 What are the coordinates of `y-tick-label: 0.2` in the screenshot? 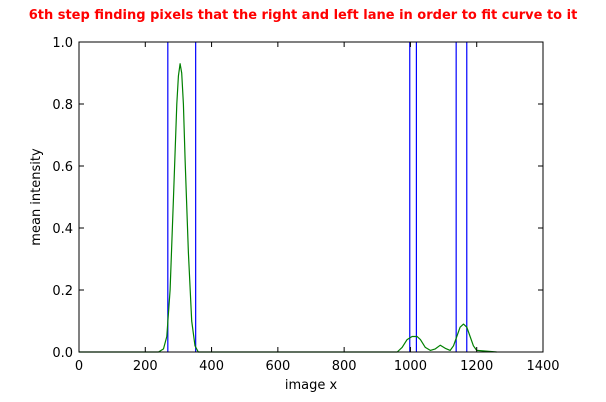 It's located at (62, 291).